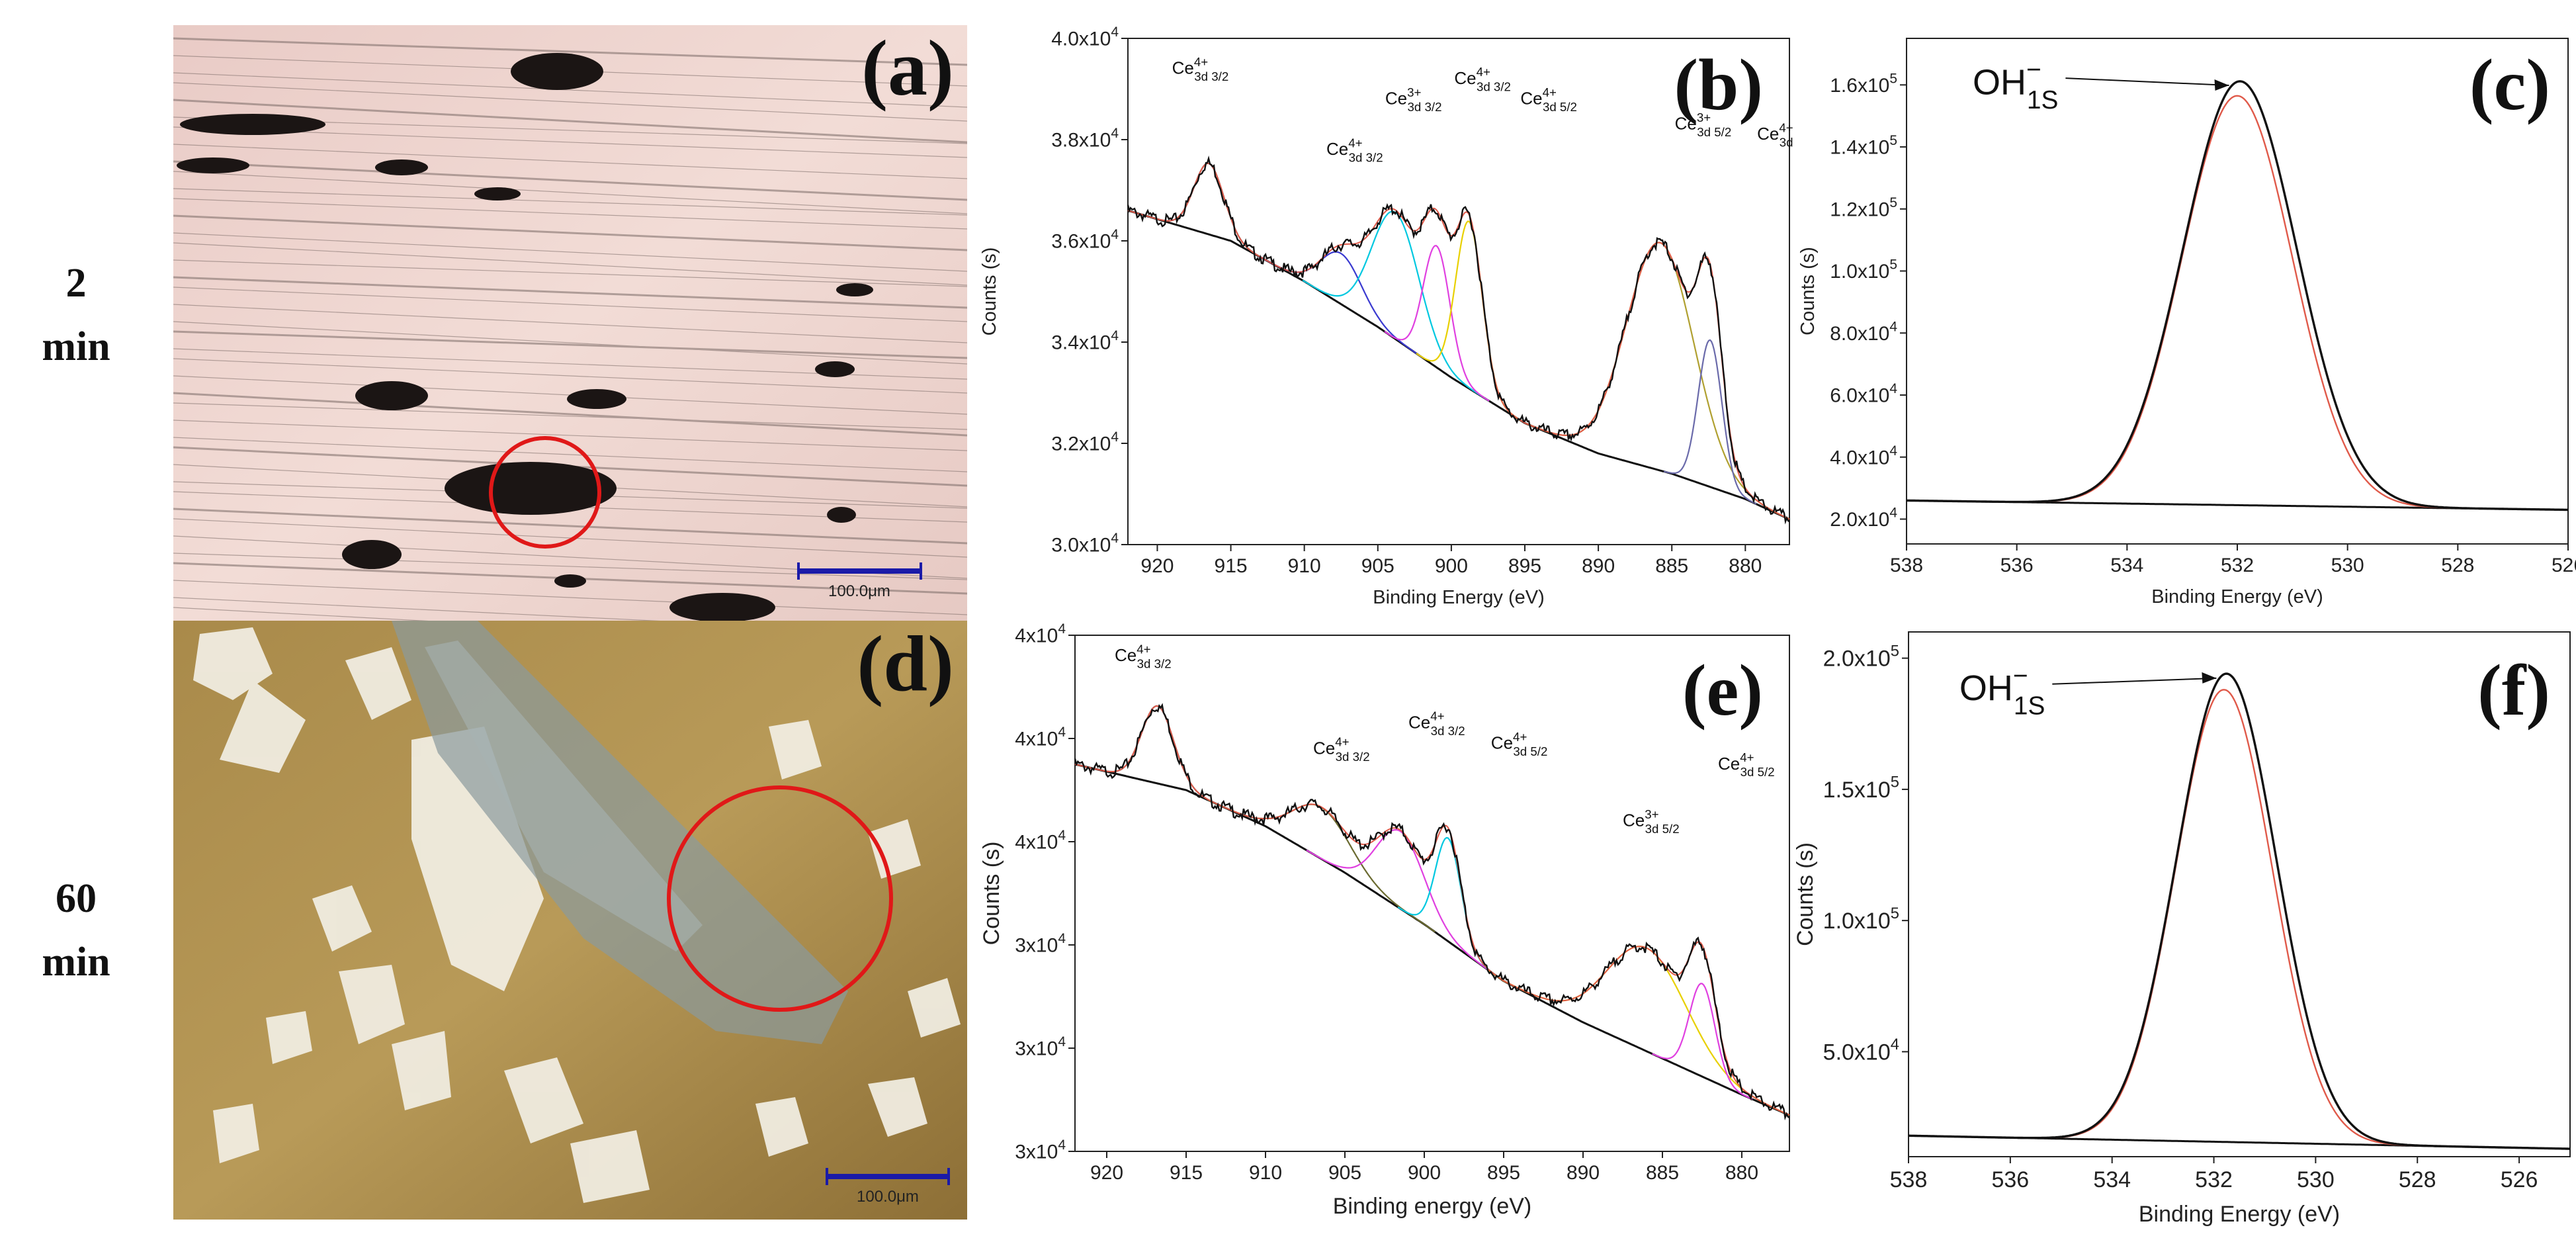  Describe the element at coordinates (1723, 690) in the screenshot. I see `panel-label: (e)` at that location.